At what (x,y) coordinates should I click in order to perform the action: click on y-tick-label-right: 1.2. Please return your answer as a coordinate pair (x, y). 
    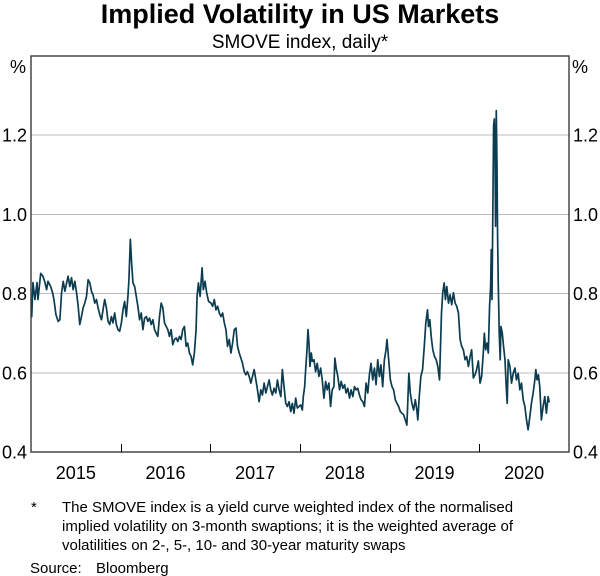
    Looking at the image, I should click on (585, 136).